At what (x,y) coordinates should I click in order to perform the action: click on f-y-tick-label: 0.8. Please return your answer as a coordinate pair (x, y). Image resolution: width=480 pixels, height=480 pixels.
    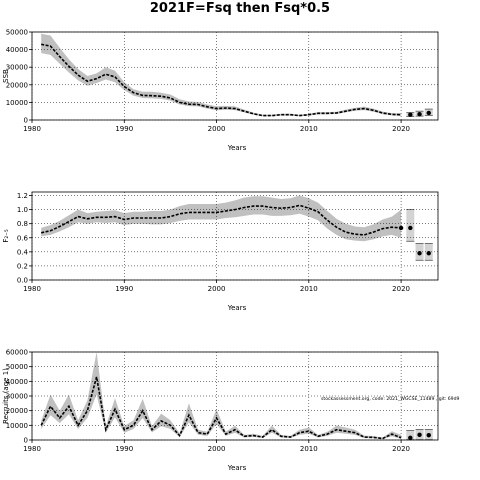
    Looking at the image, I should click on (22, 224).